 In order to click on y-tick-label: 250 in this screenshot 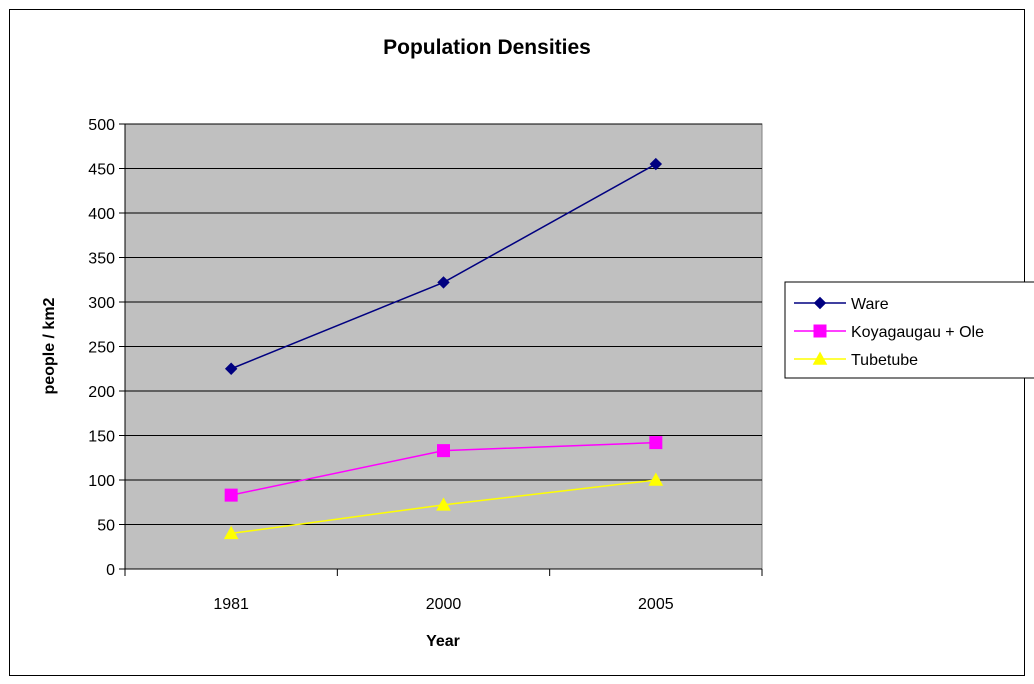, I will do `click(101, 348)`.